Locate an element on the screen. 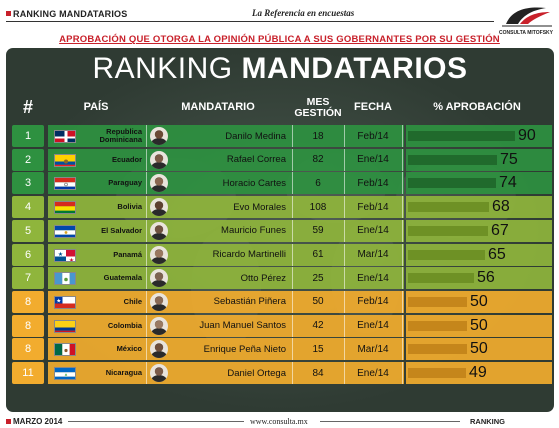  footer-date: MARZO 2014 is located at coordinates (34, 421).